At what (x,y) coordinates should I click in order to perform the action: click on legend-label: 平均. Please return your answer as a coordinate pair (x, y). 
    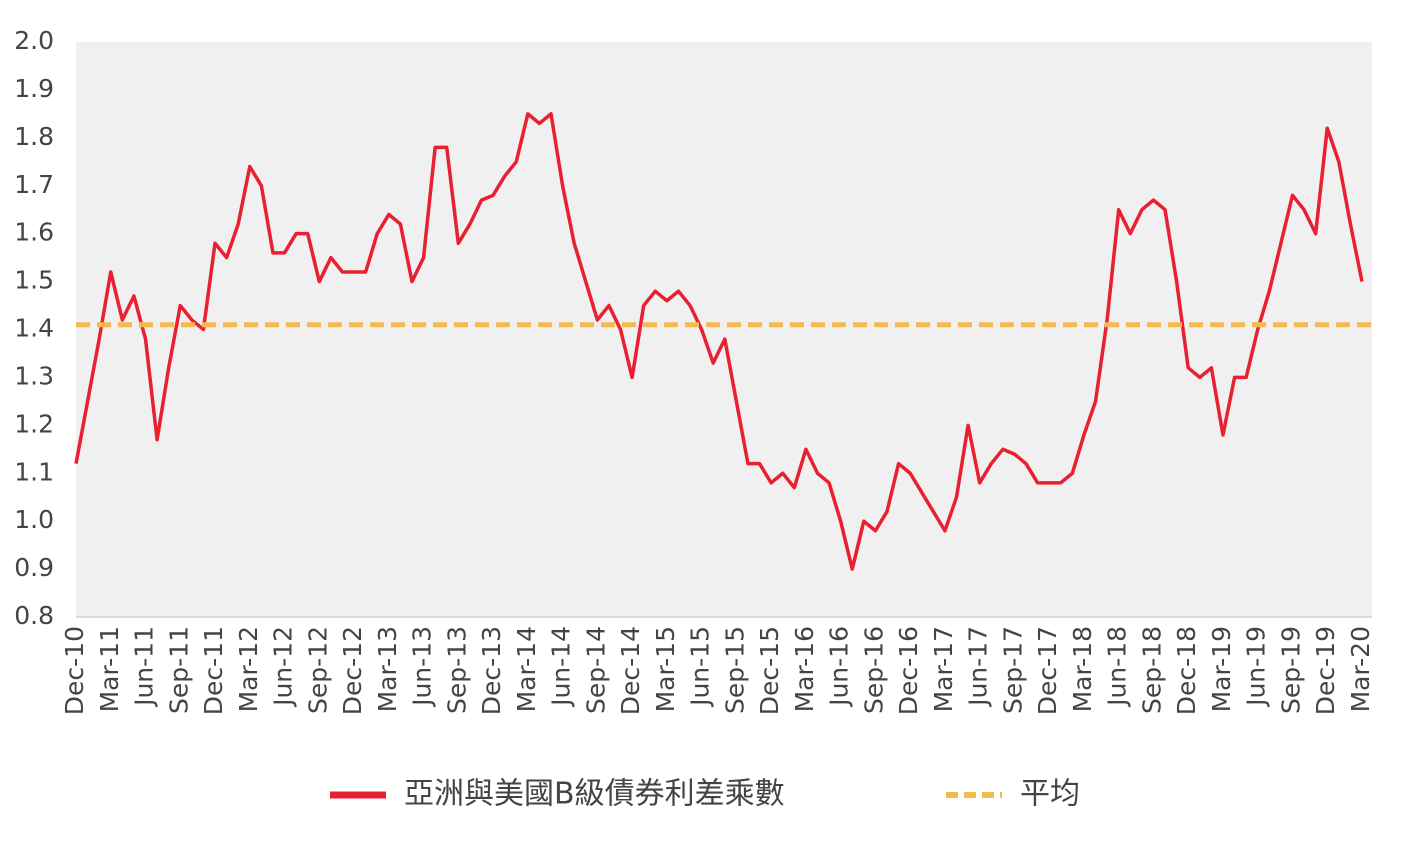
    Looking at the image, I should click on (1050, 794).